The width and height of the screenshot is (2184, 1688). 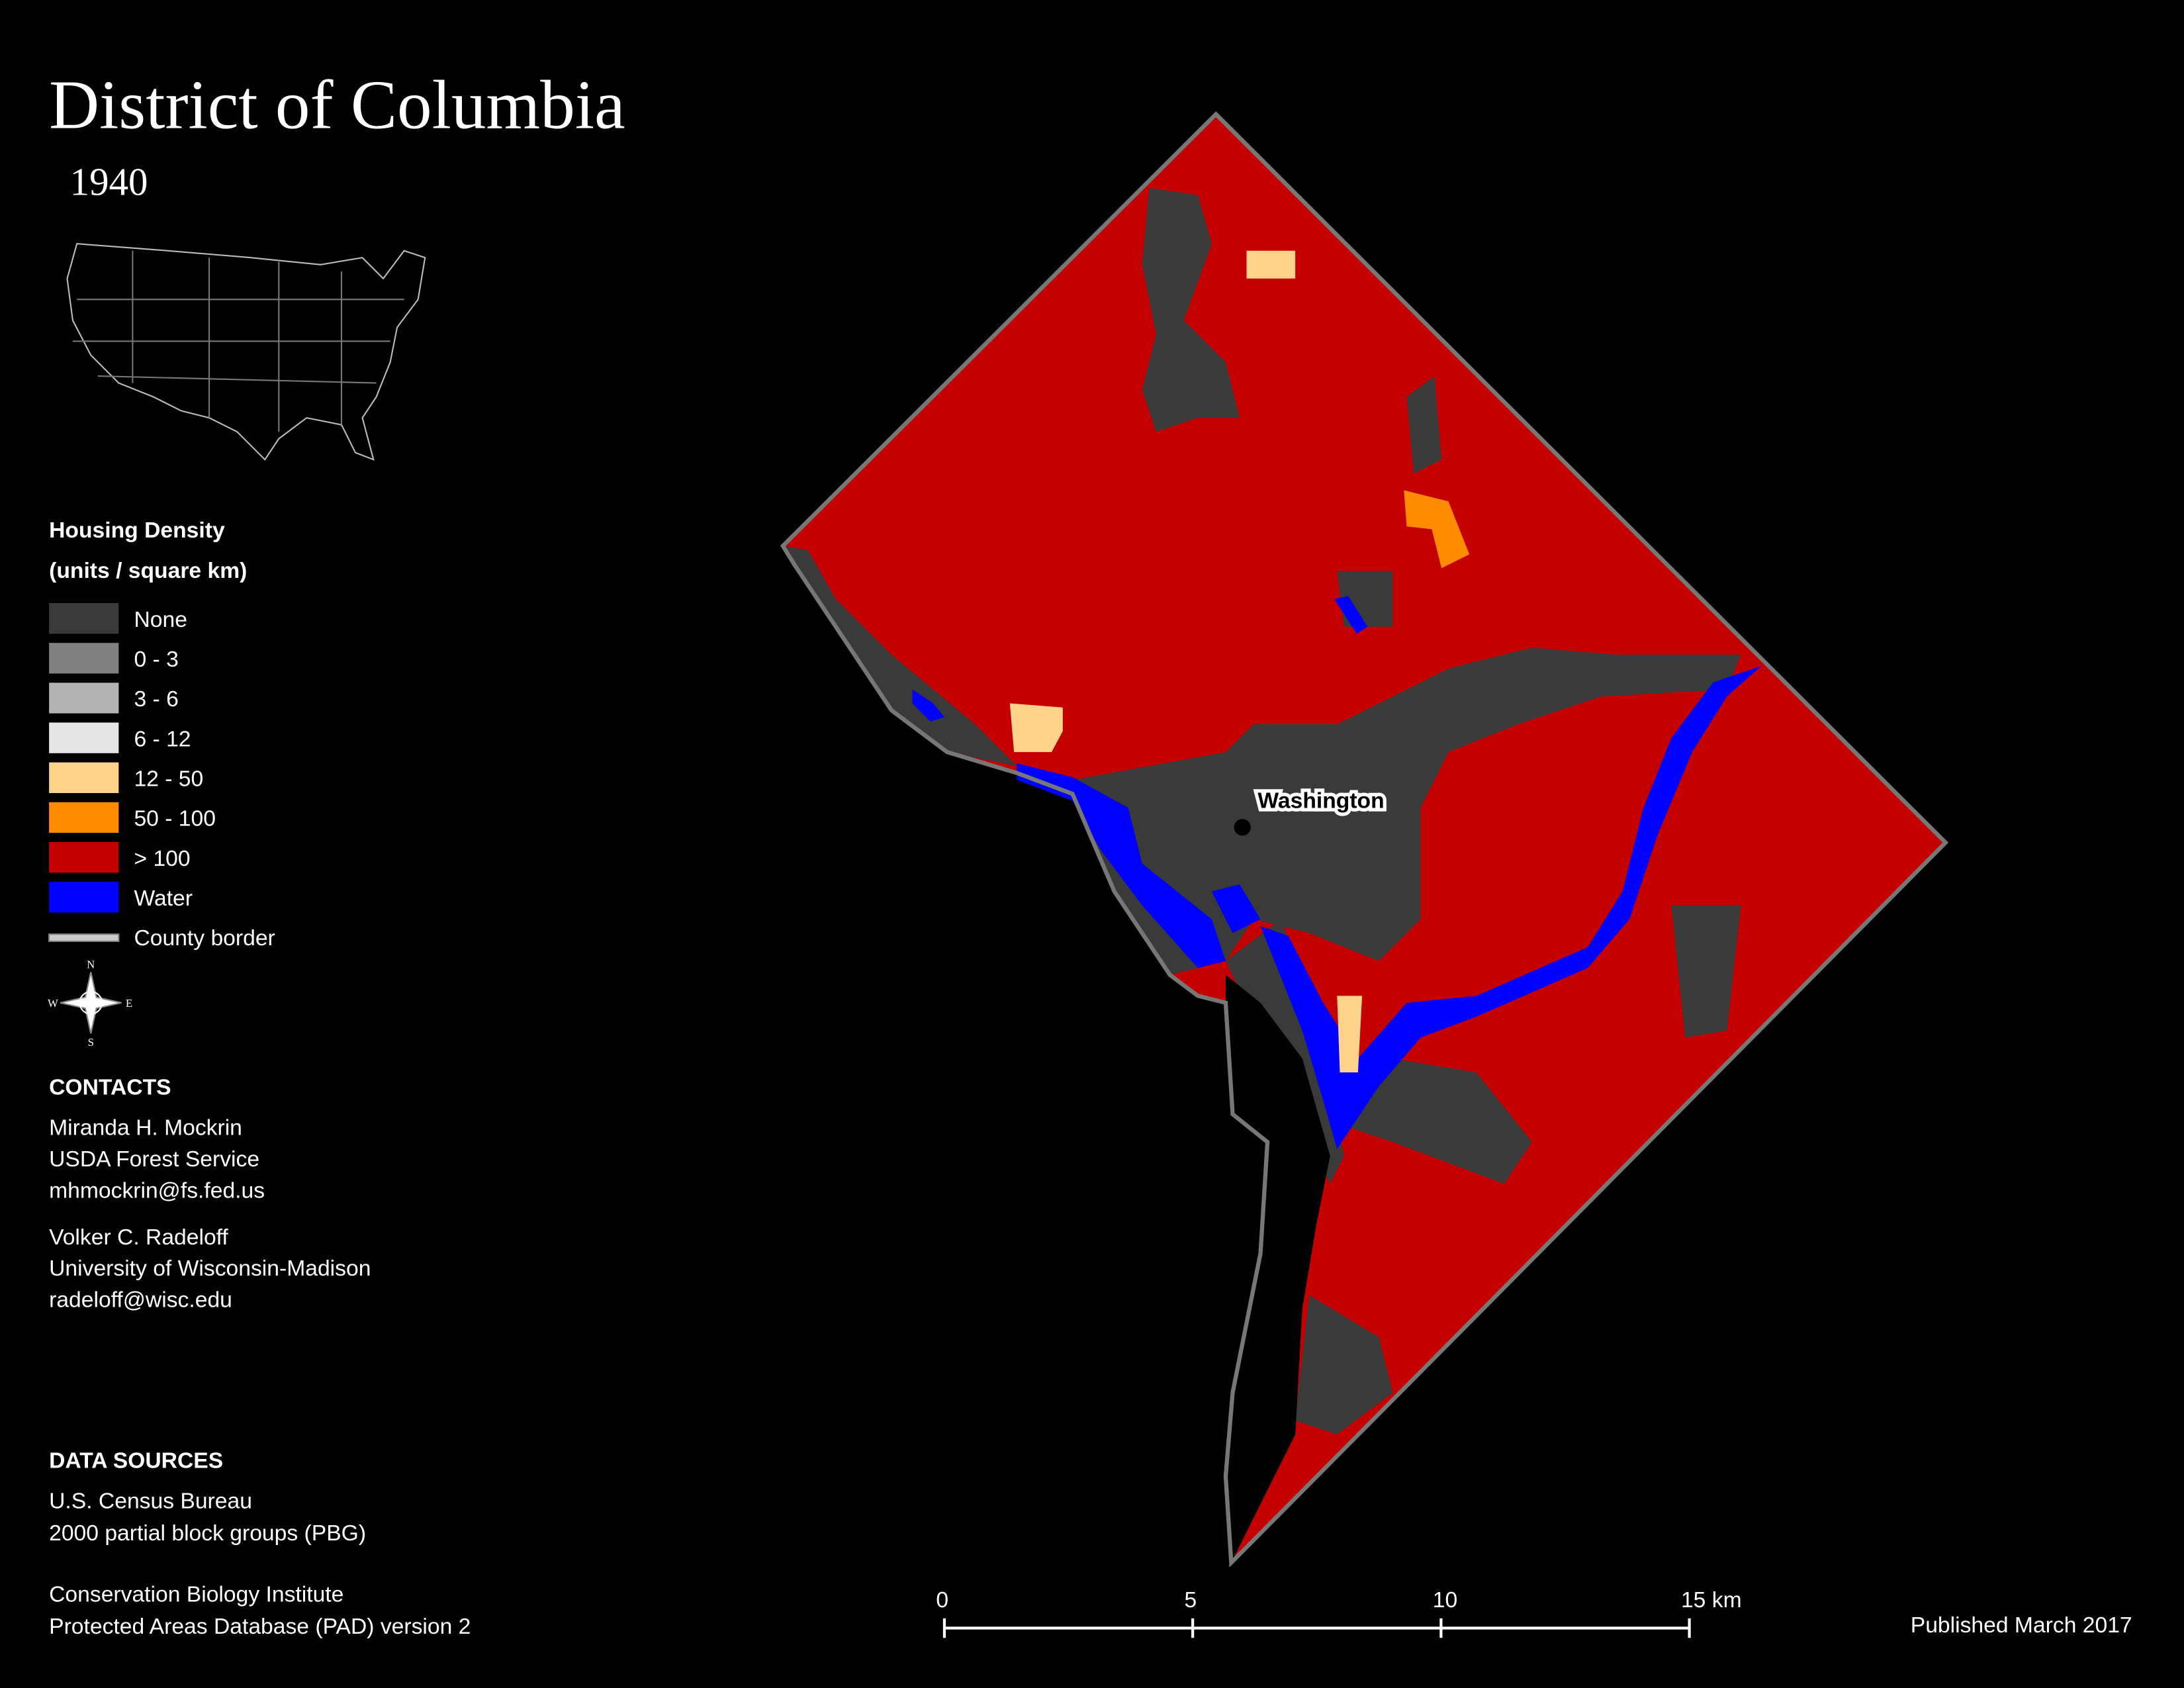 I want to click on legend-label: 3 - 6, so click(x=156, y=699).